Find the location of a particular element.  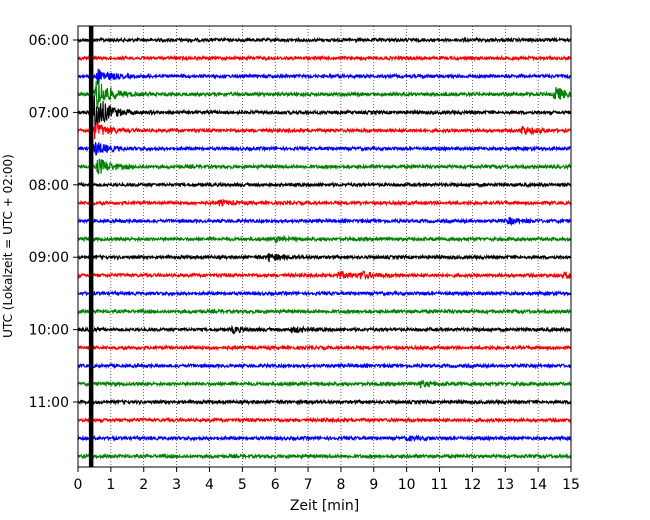

x-tick-label: 13 is located at coordinates (505, 485).